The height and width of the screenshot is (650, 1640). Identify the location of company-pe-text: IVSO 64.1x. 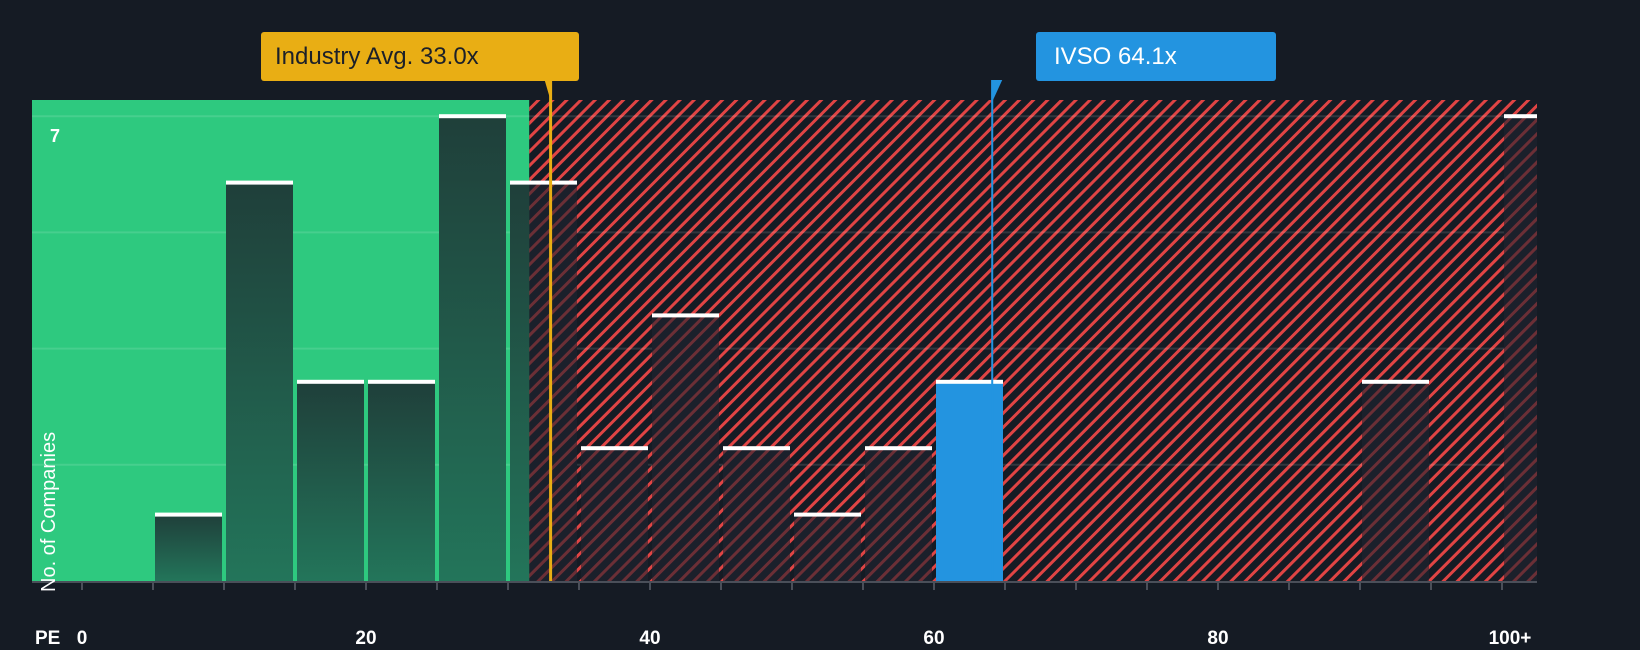
(1115, 56).